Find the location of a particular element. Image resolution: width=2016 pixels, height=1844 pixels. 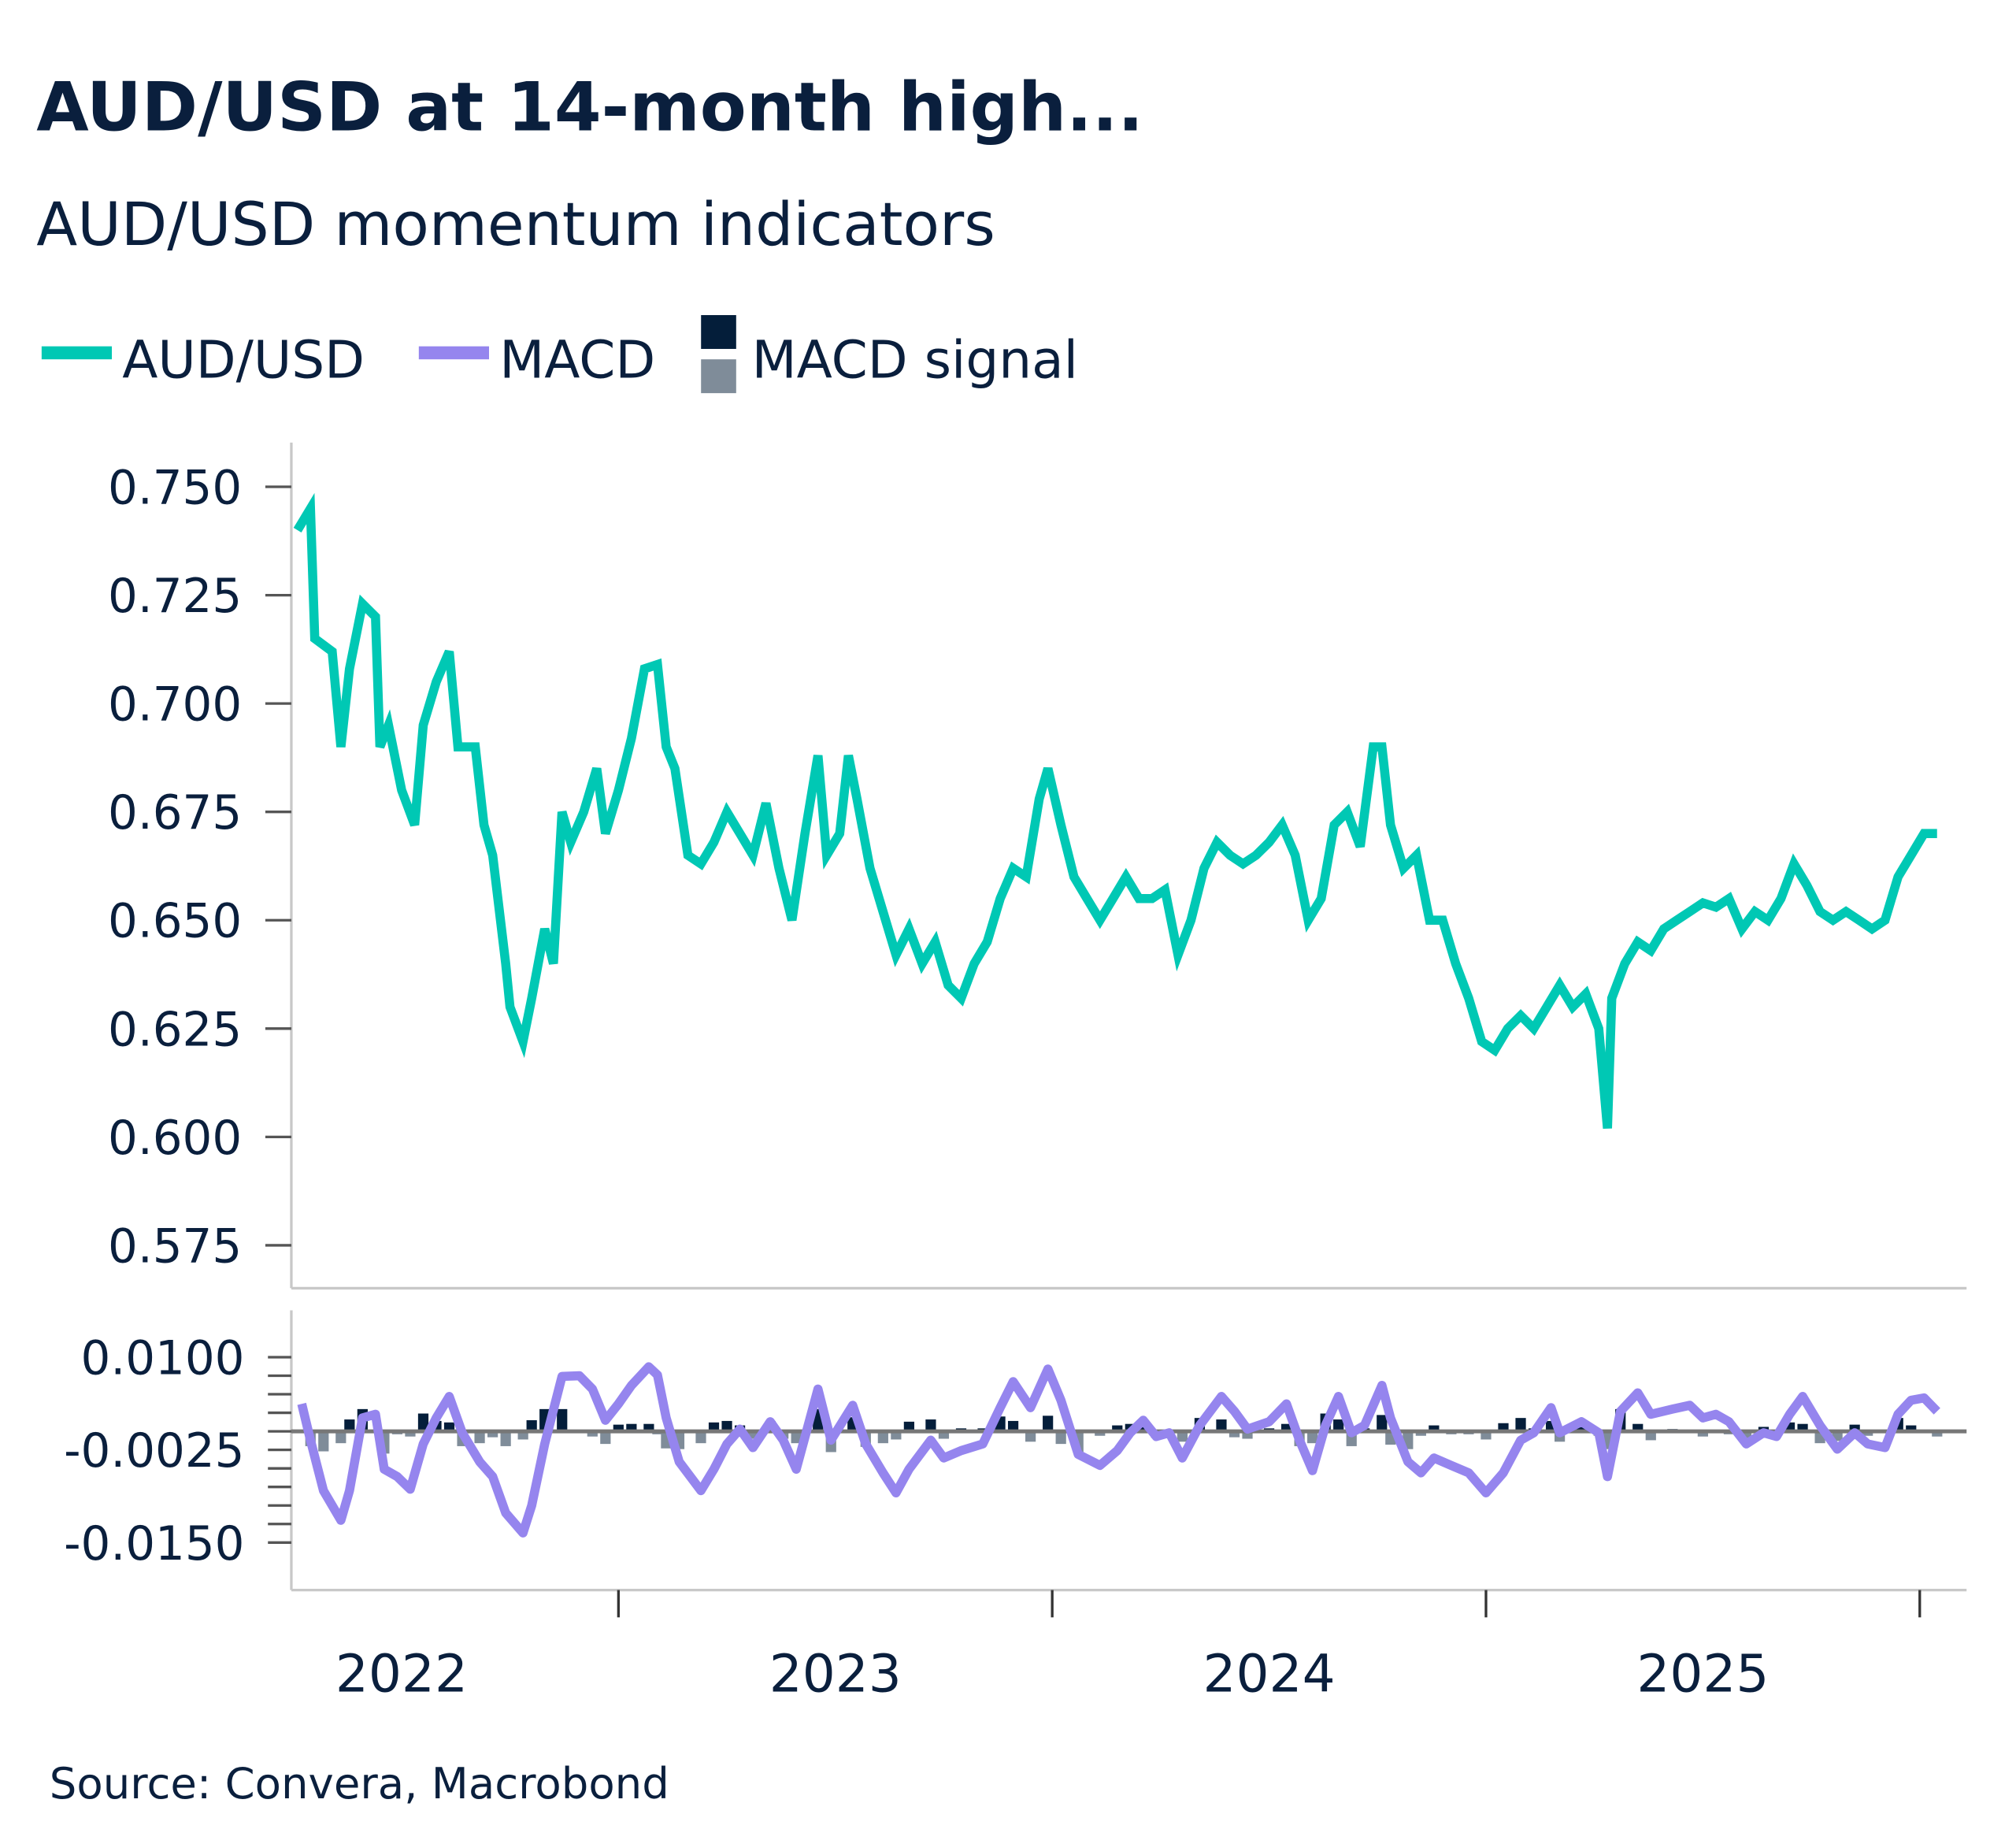

legend-label-macd: MACD is located at coordinates (577, 359).